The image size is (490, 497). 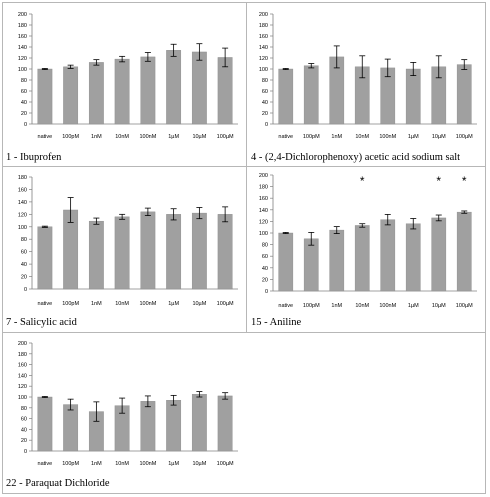 What do you see at coordinates (48, 322) in the screenshot?
I see `panel-title: Salicylic acid` at bounding box center [48, 322].